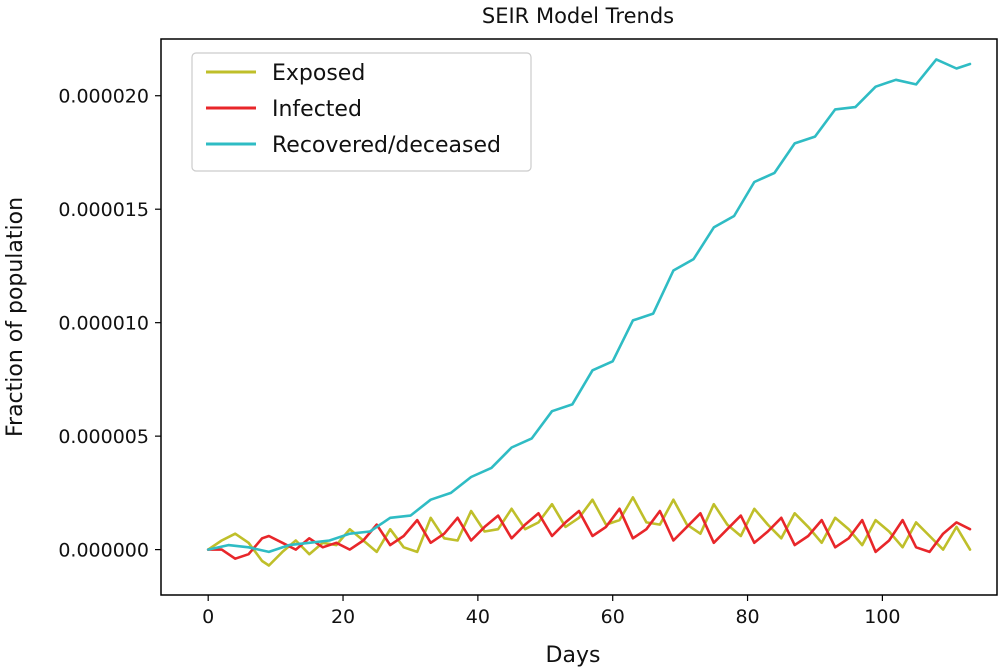  I want to click on series-line-infected, so click(589, 534).